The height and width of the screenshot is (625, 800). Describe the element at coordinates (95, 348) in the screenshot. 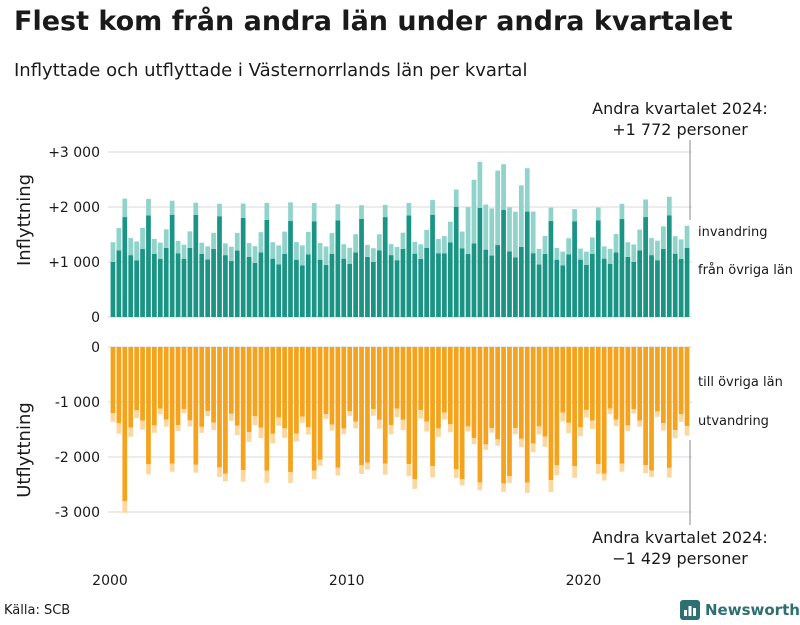

I see `y-tick-label-bottom: 0` at that location.